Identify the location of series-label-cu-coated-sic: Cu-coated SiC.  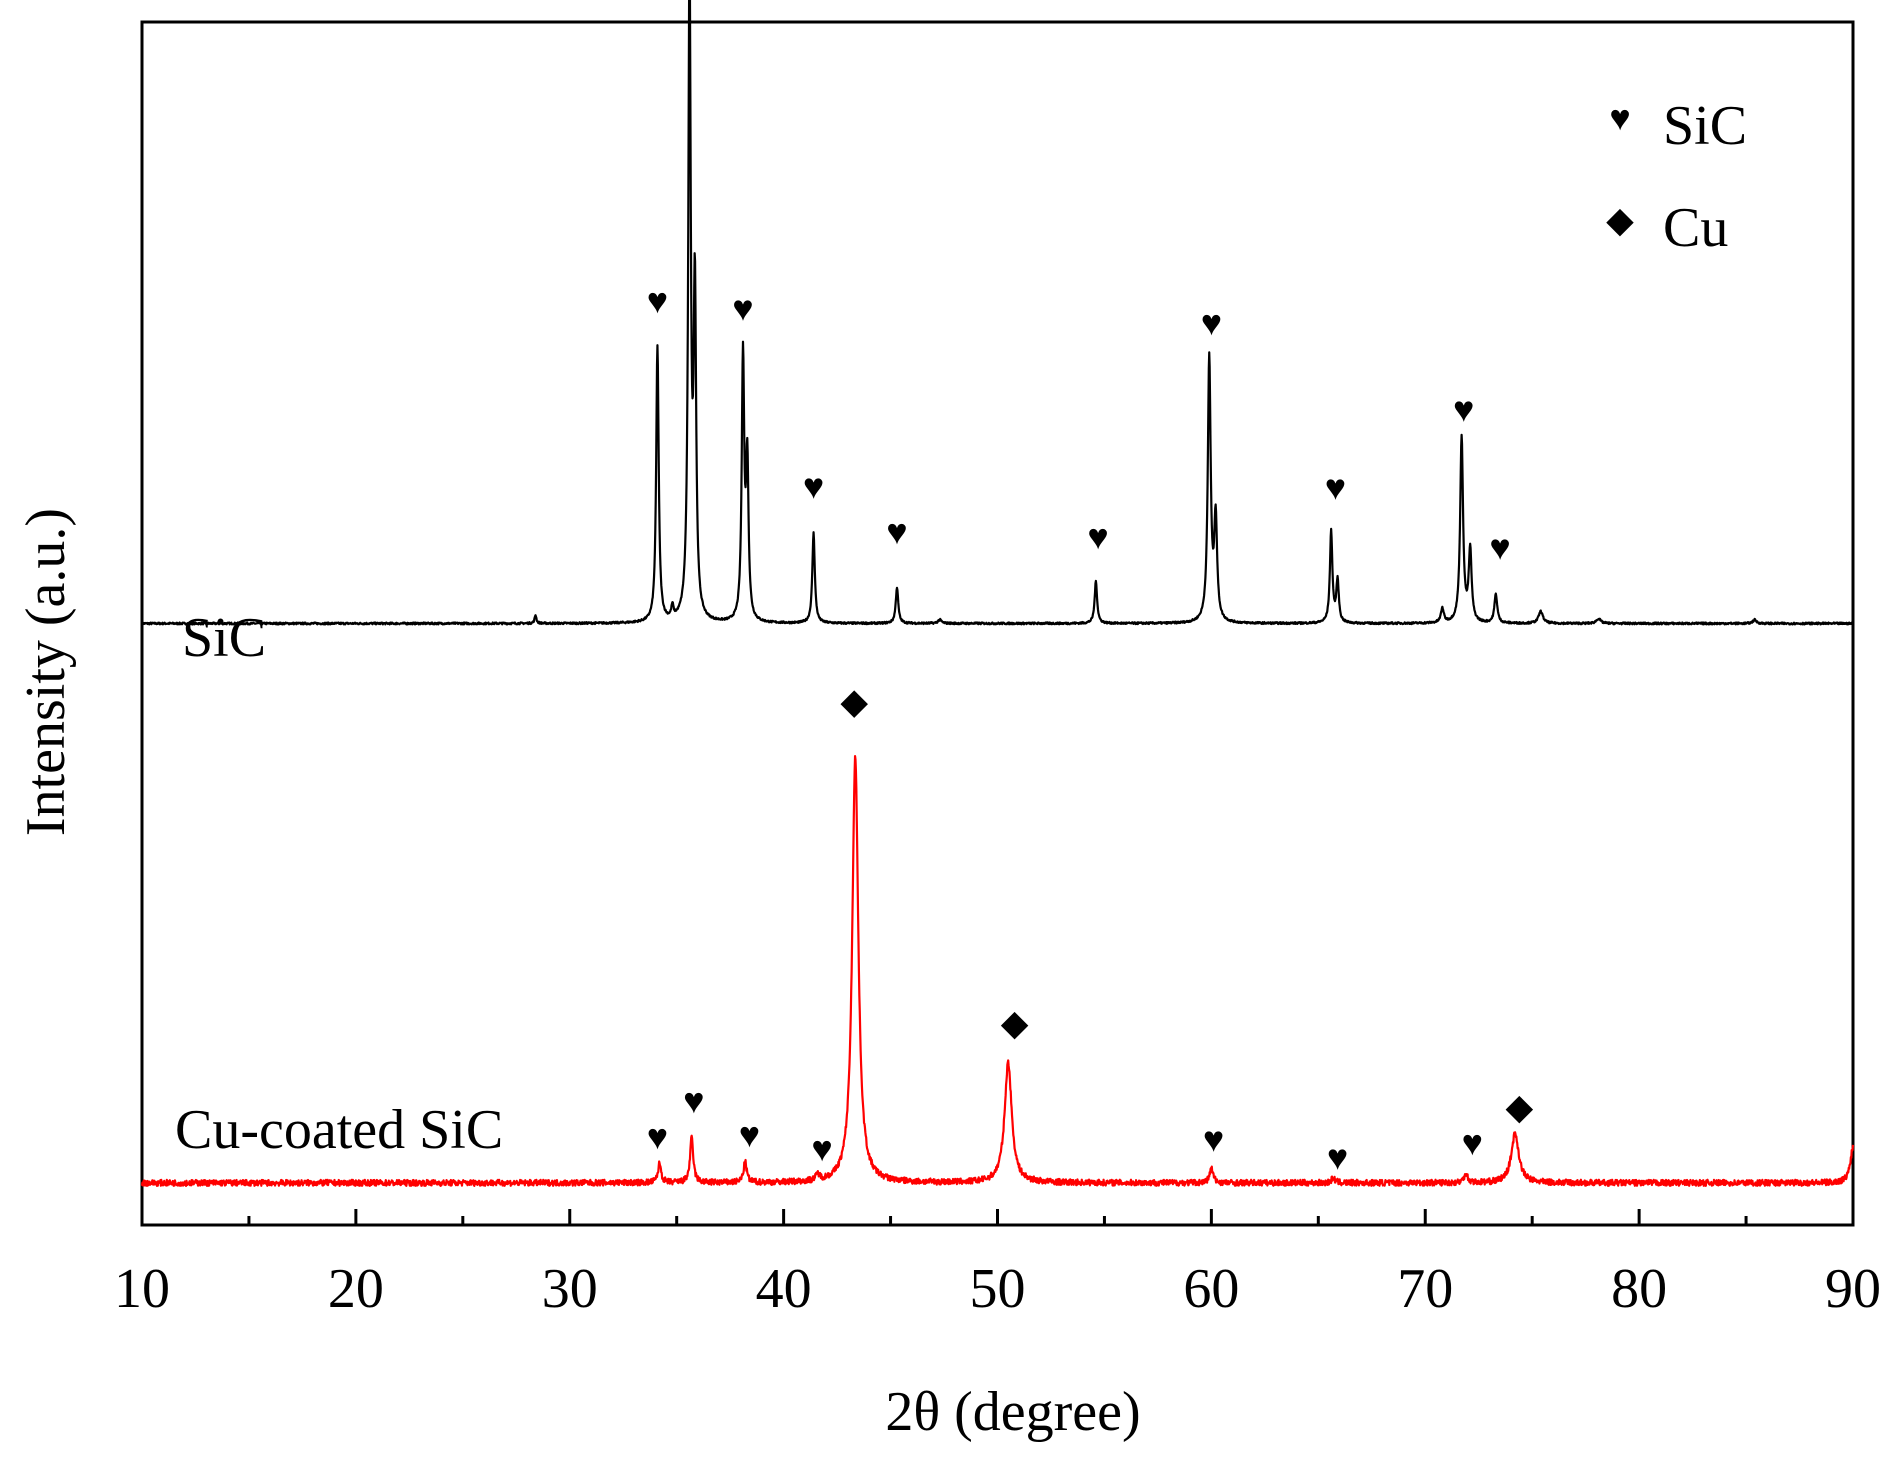
(339, 1130).